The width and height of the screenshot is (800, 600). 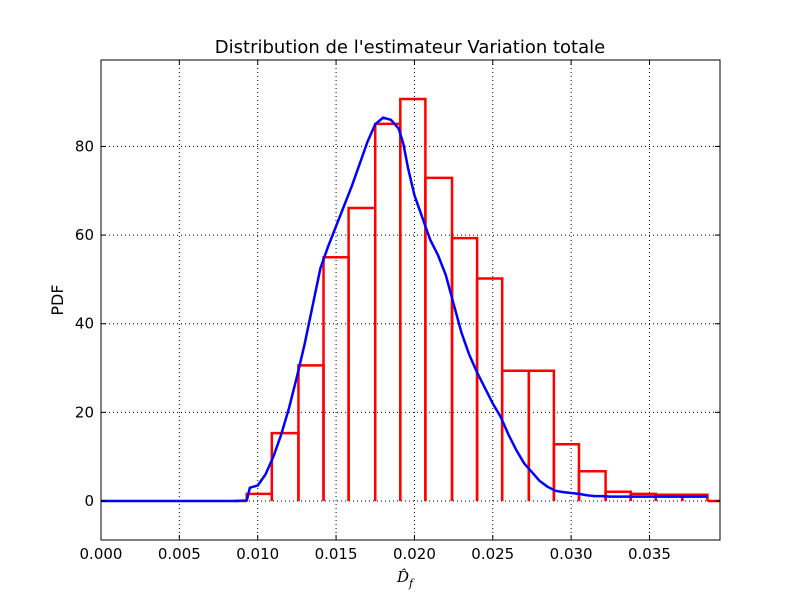 What do you see at coordinates (101, 554) in the screenshot?
I see `x-tick-label: 0.000` at bounding box center [101, 554].